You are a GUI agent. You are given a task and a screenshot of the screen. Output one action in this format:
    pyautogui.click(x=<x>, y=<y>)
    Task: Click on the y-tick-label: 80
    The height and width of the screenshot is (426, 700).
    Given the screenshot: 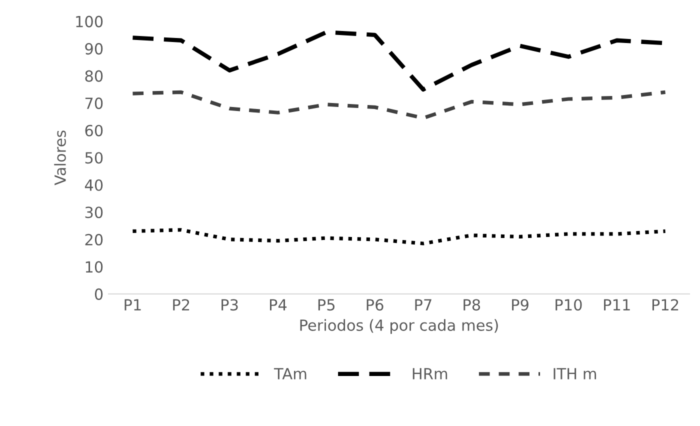 What is the action you would take?
    pyautogui.click(x=94, y=76)
    